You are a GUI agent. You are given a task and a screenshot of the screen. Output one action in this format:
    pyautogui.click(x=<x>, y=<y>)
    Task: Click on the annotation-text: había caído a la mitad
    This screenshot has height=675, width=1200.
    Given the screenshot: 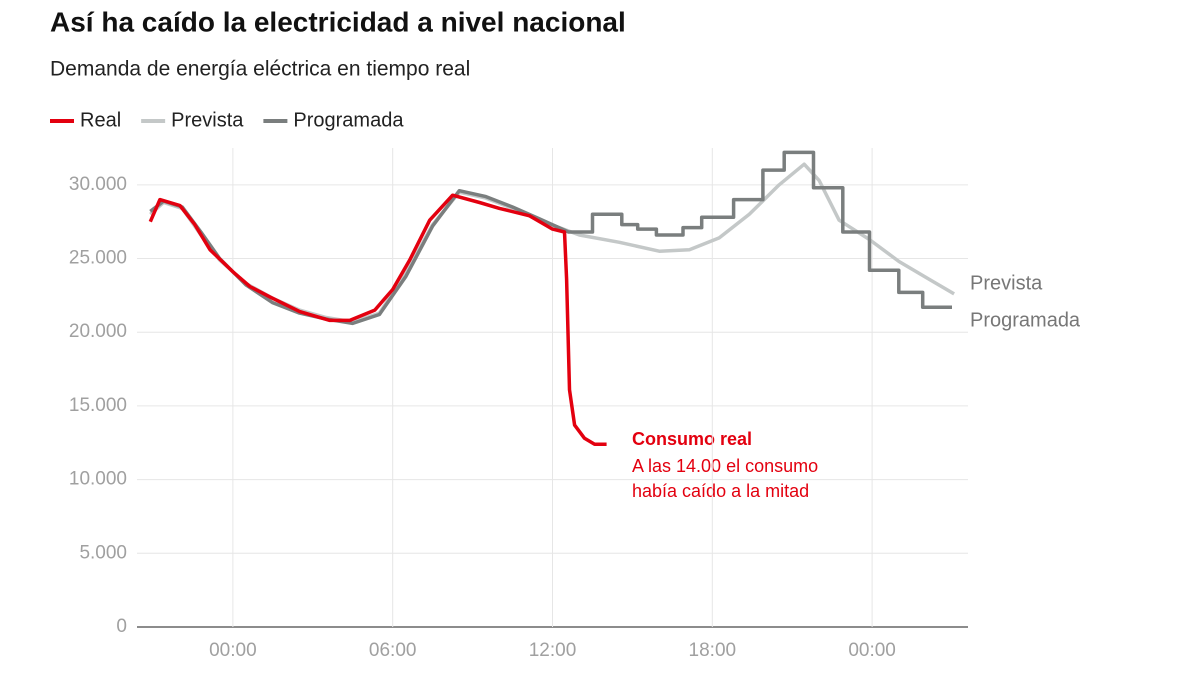 What is the action you would take?
    pyautogui.click(x=720, y=491)
    